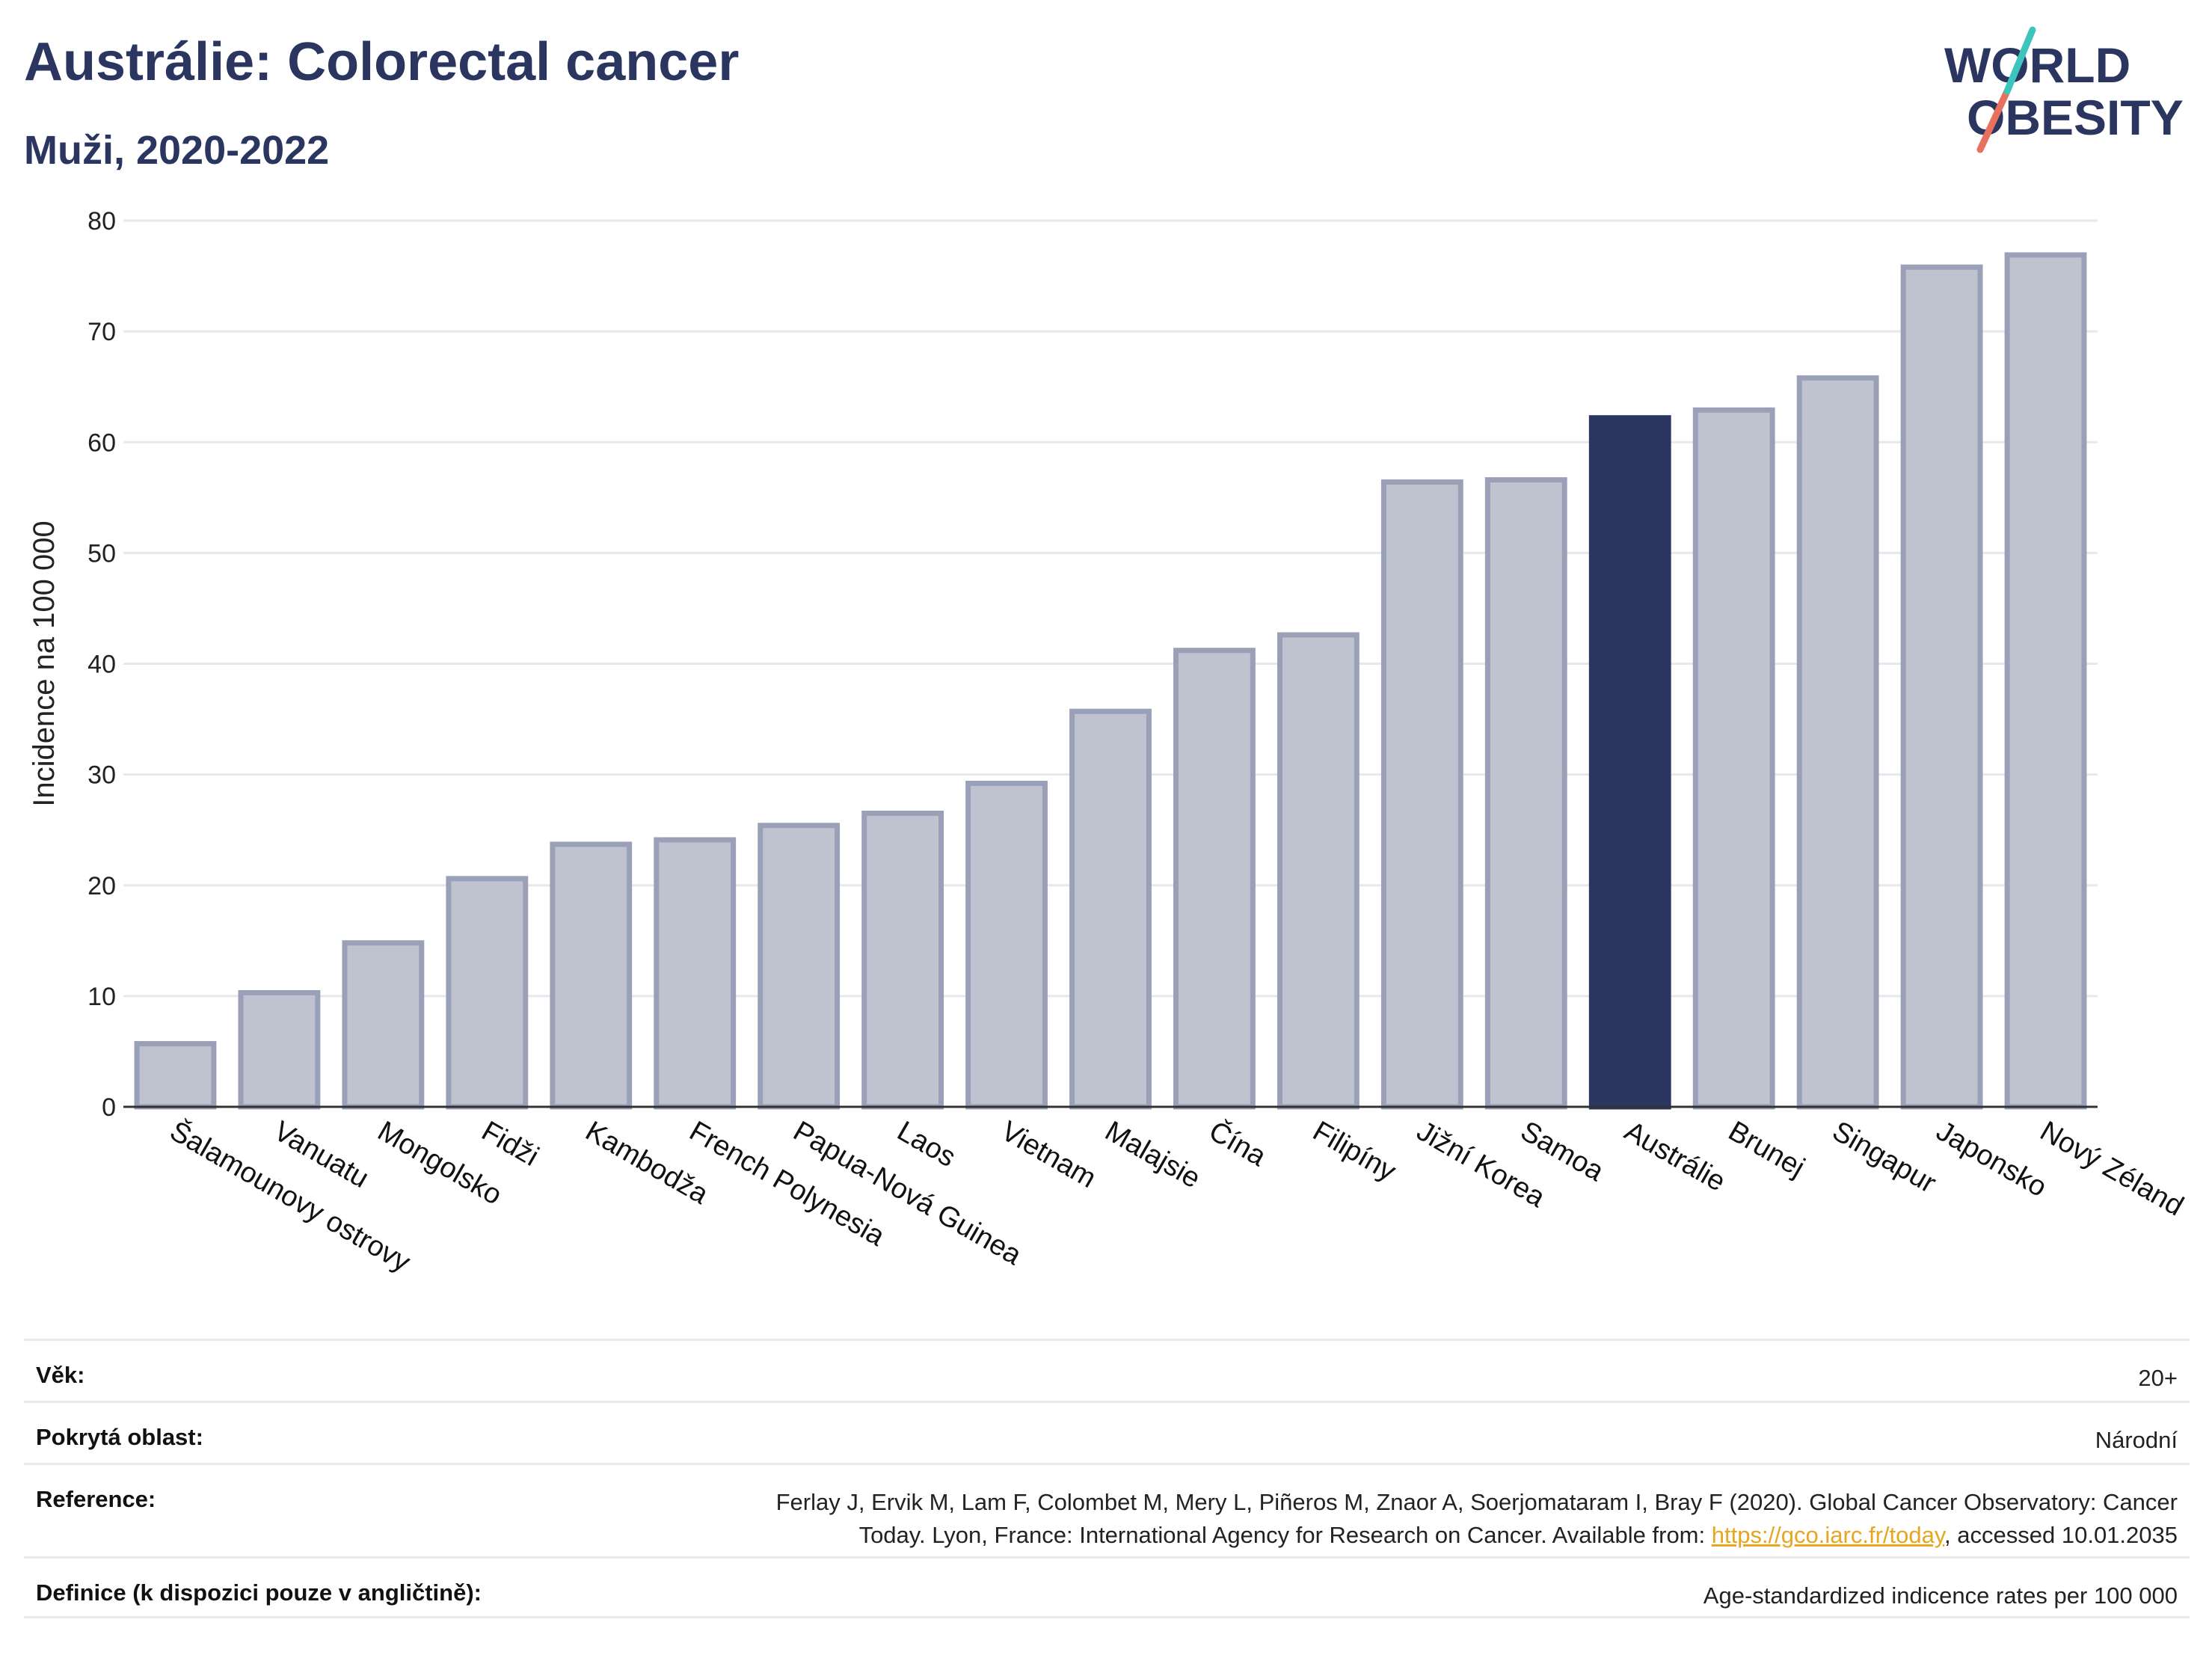  I want to click on reference-line-2-post: , accessed 10.01.2035, so click(2061, 1535).